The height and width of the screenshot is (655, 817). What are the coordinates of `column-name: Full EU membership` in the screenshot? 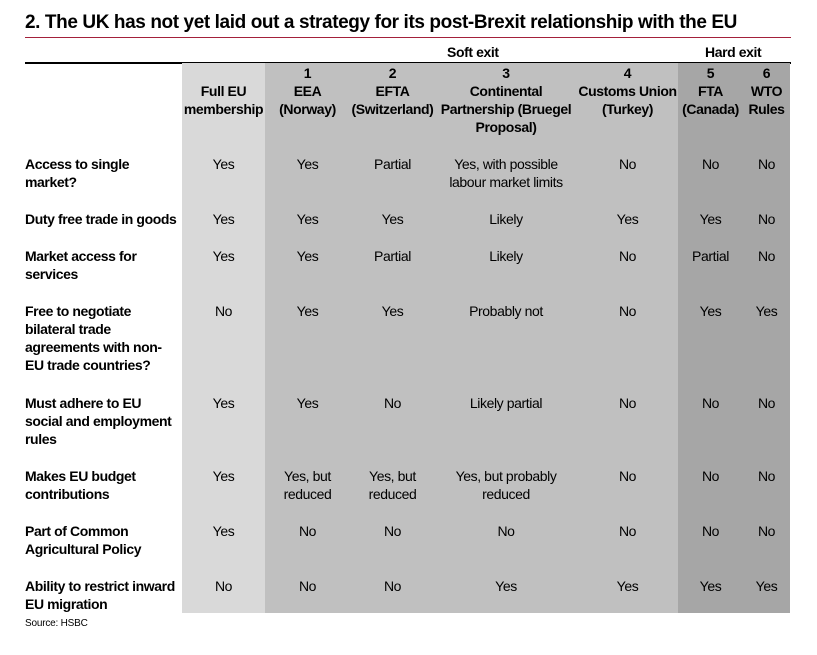 It's located at (223, 100).